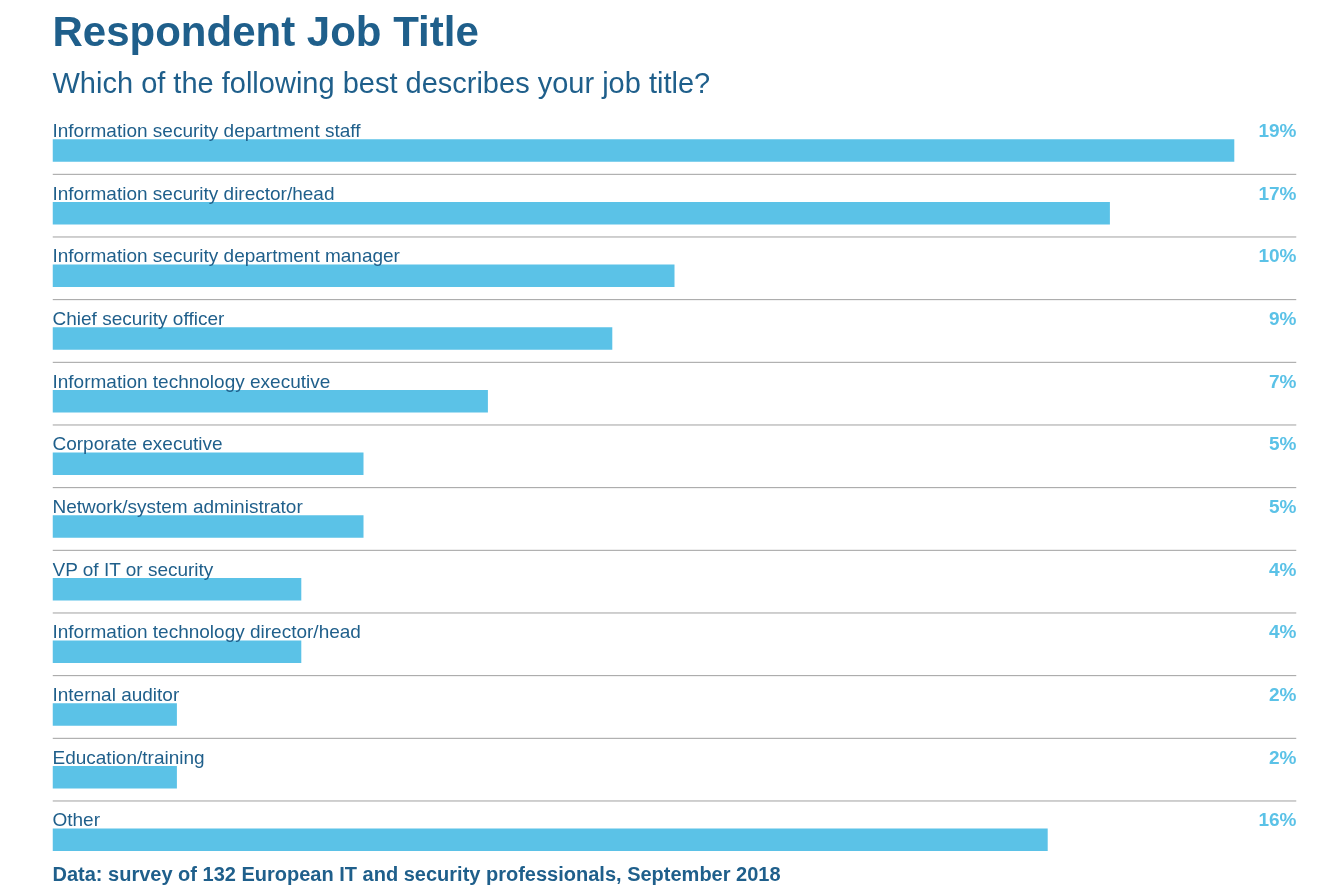 This screenshot has width=1344, height=889. What do you see at coordinates (381, 82) in the screenshot?
I see `chart-subtitle: Which of the following best describes your job title?` at bounding box center [381, 82].